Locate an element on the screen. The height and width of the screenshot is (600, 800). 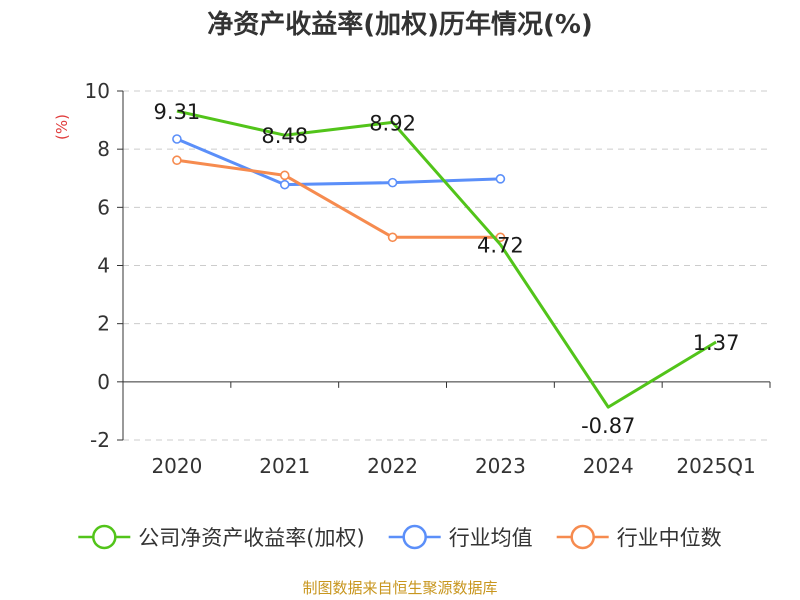
data-label: 9.31 is located at coordinates (177, 112).